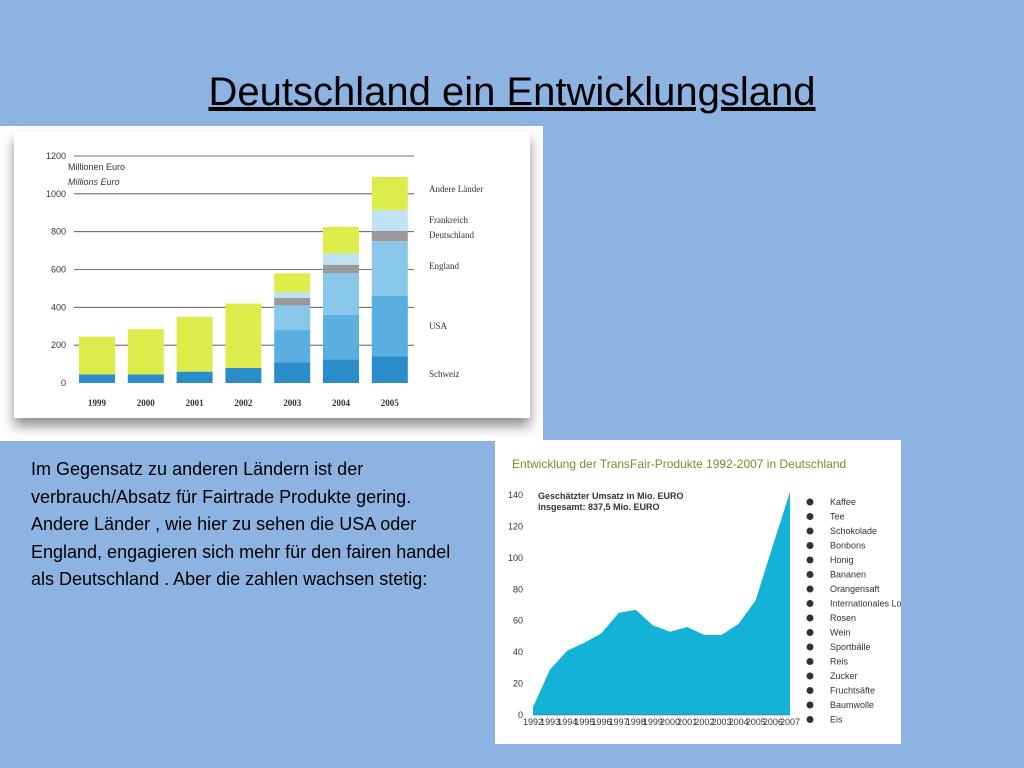  Describe the element at coordinates (842, 560) in the screenshot. I see `legend-label: Honig` at that location.